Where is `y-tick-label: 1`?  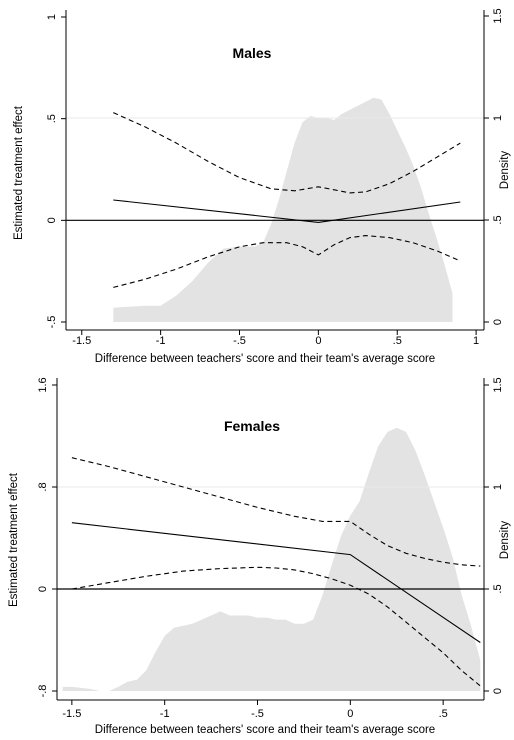 y-tick-label: 1 is located at coordinates (52, 17).